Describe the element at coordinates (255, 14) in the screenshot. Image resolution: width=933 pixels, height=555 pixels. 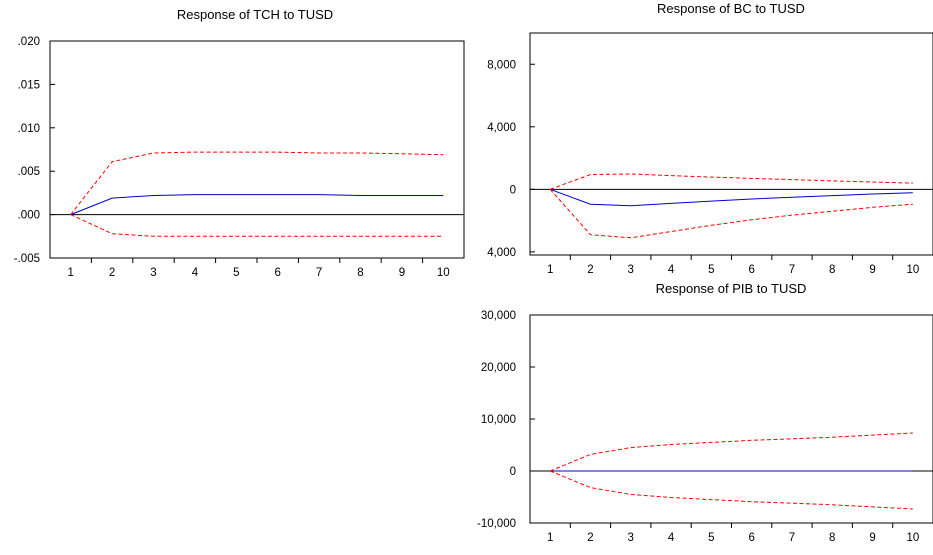
I see `chart-title: Response of TCH to TUSD` at that location.